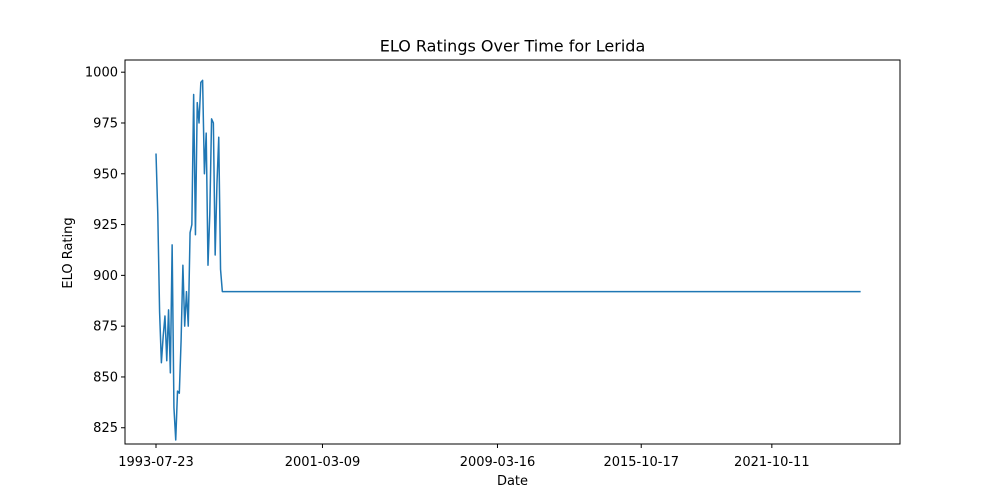 The width and height of the screenshot is (1000, 500). What do you see at coordinates (105, 377) in the screenshot?
I see `y-tick-label: 850` at bounding box center [105, 377].